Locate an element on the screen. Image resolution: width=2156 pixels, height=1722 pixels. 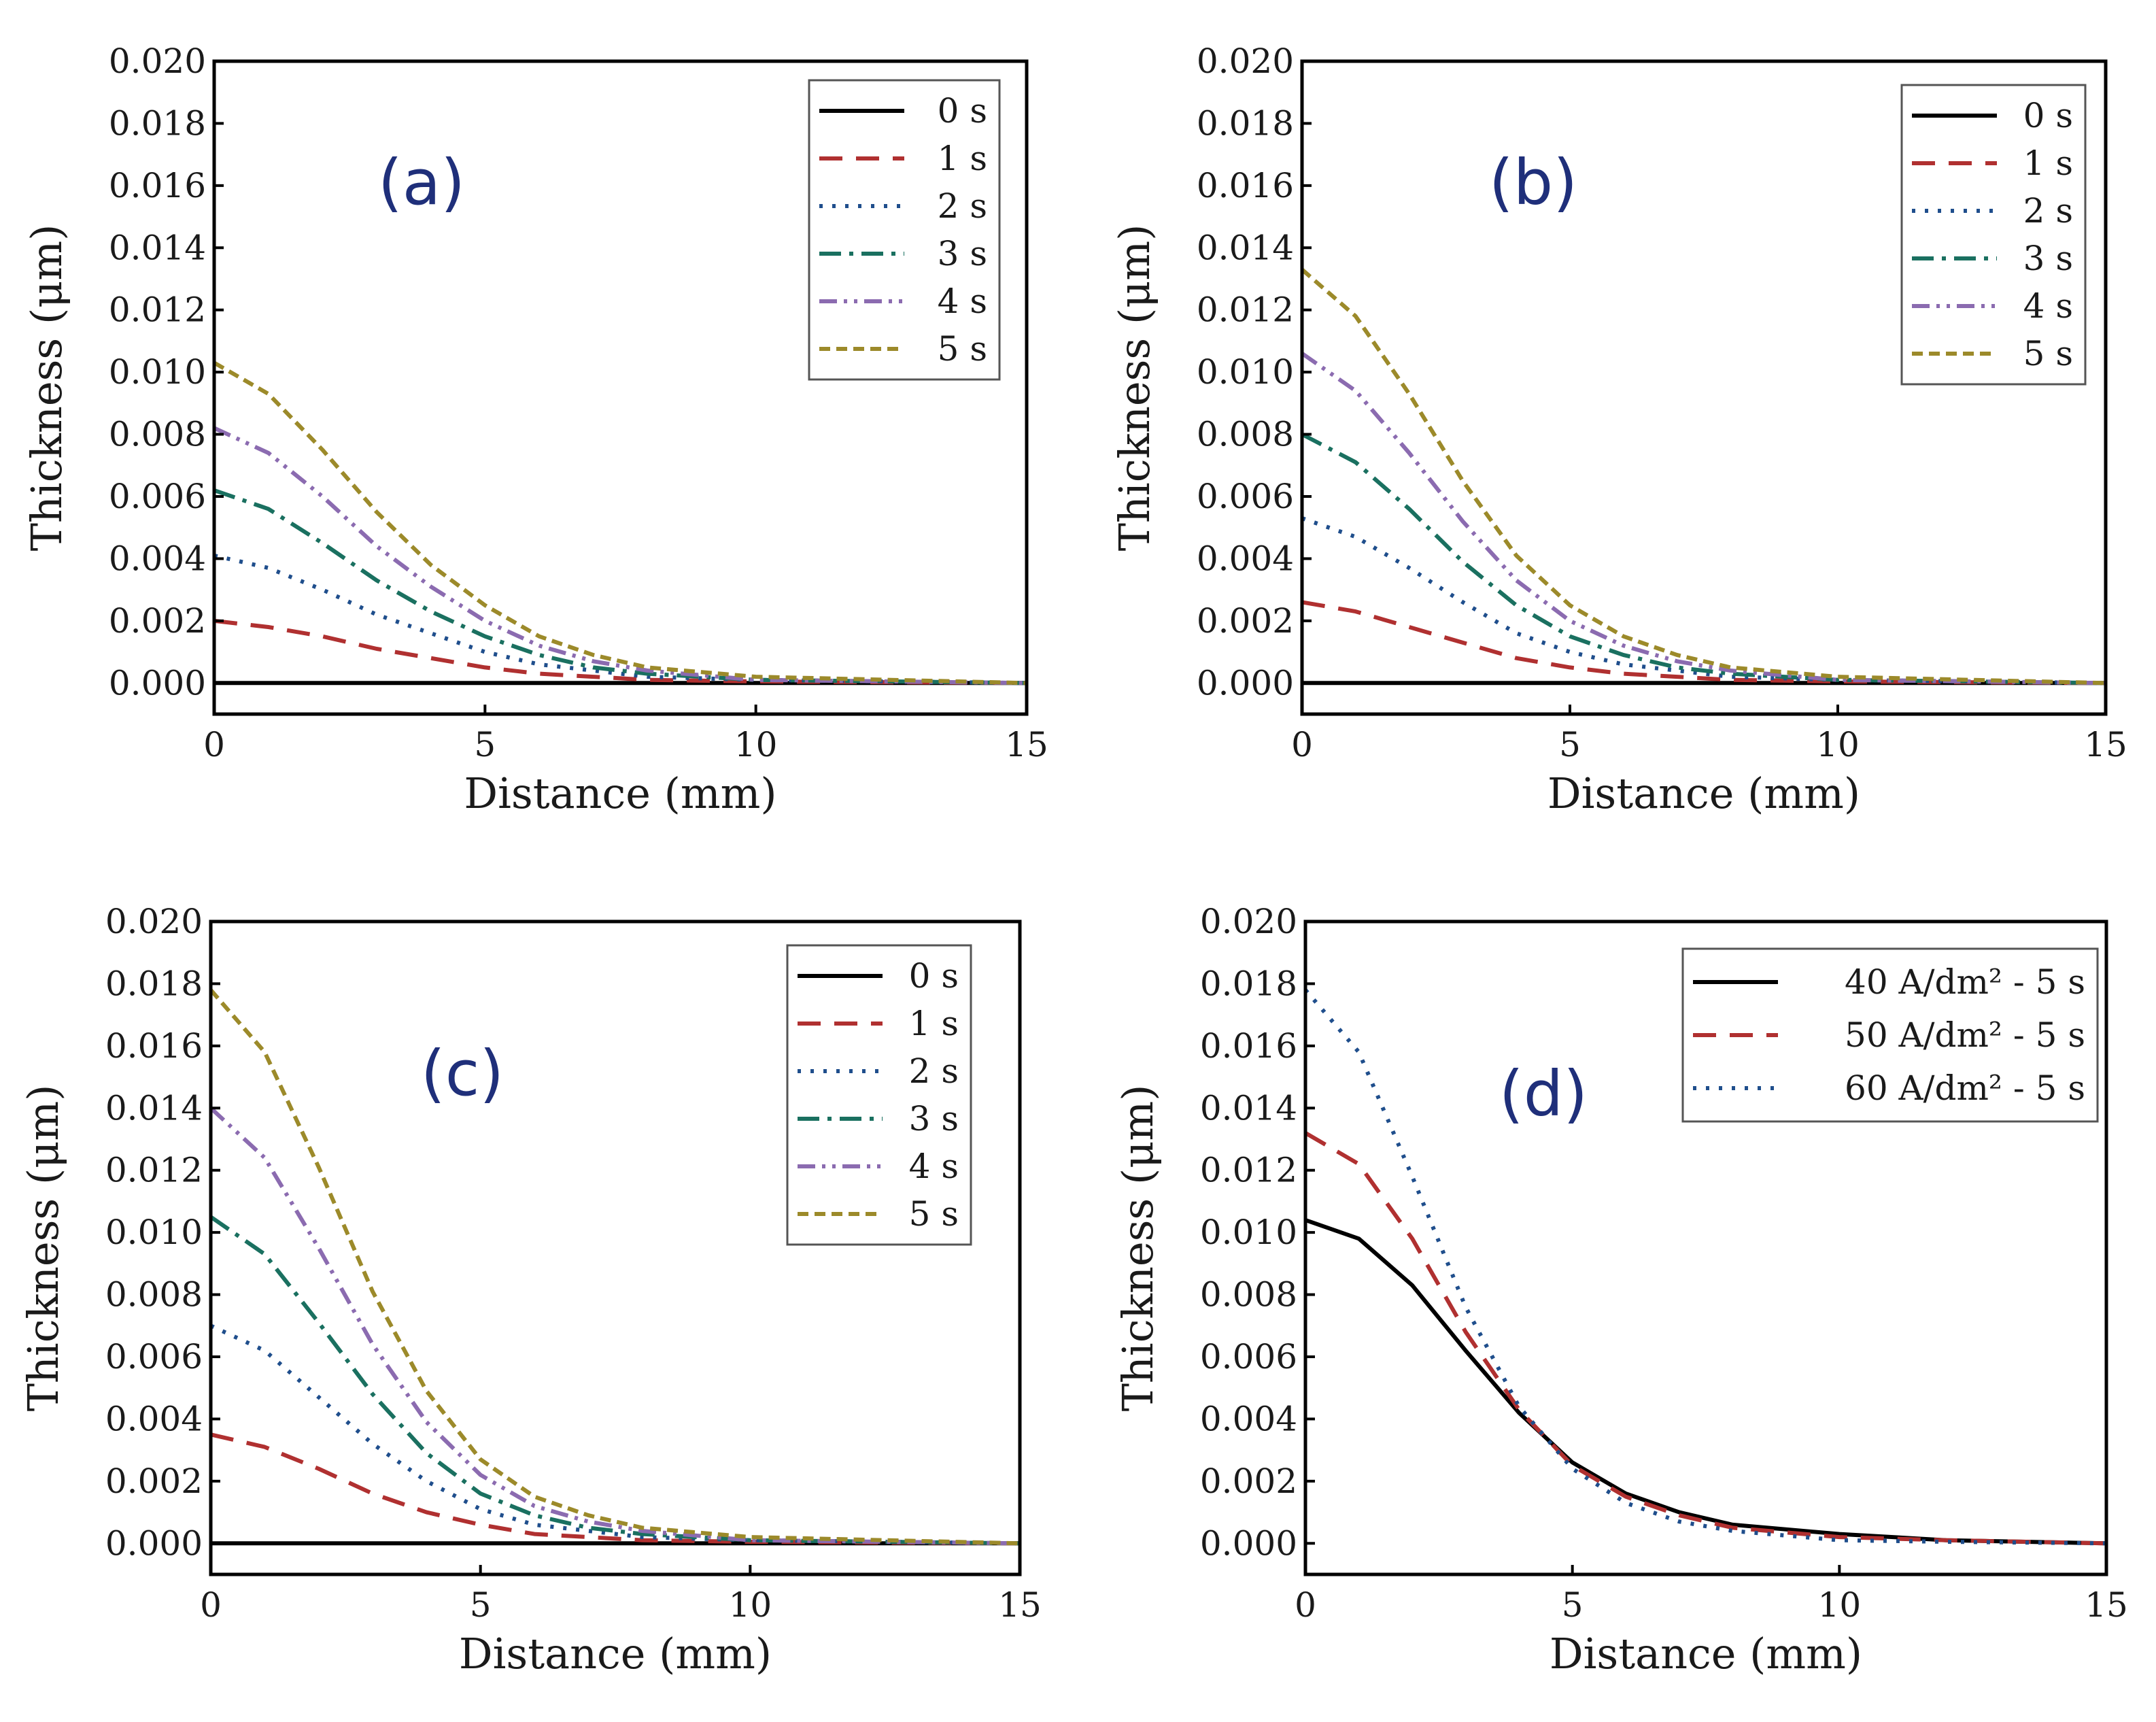
legend-label-0: 40 A/dm² - 5 s is located at coordinates (1965, 982).